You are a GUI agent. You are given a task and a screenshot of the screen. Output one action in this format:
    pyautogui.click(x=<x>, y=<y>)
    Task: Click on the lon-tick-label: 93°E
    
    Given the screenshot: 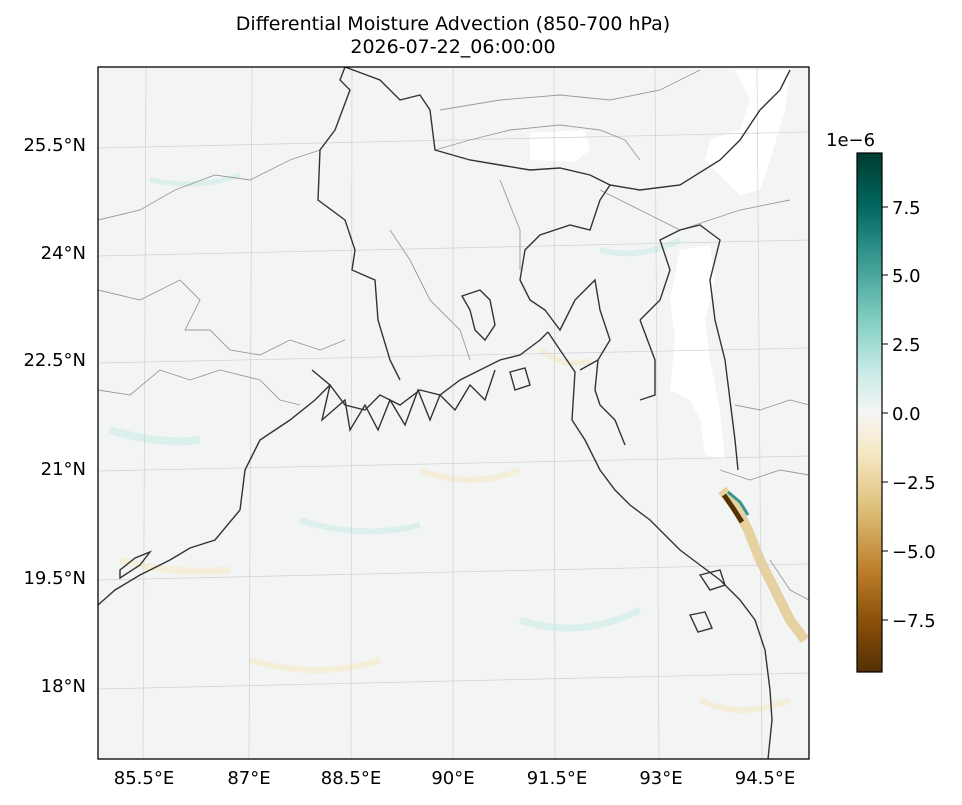 What is the action you would take?
    pyautogui.click(x=660, y=778)
    